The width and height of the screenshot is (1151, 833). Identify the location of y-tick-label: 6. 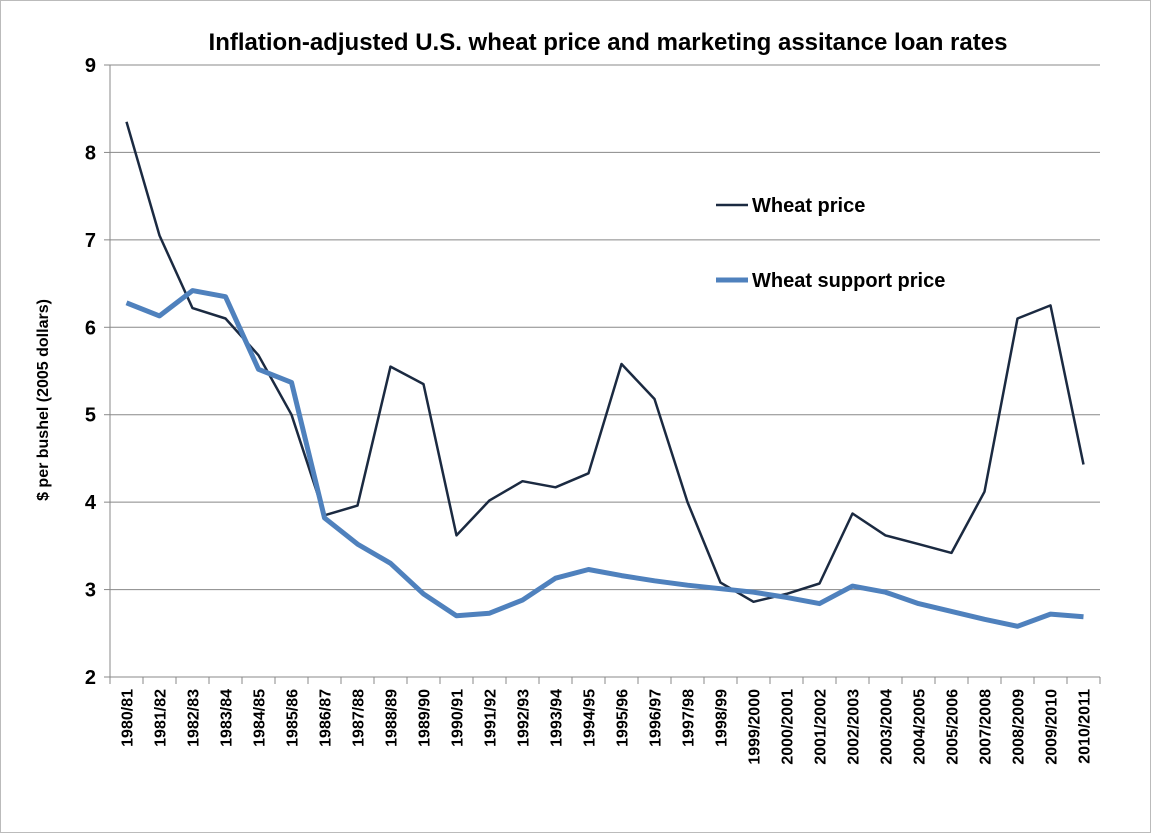
(90, 328).